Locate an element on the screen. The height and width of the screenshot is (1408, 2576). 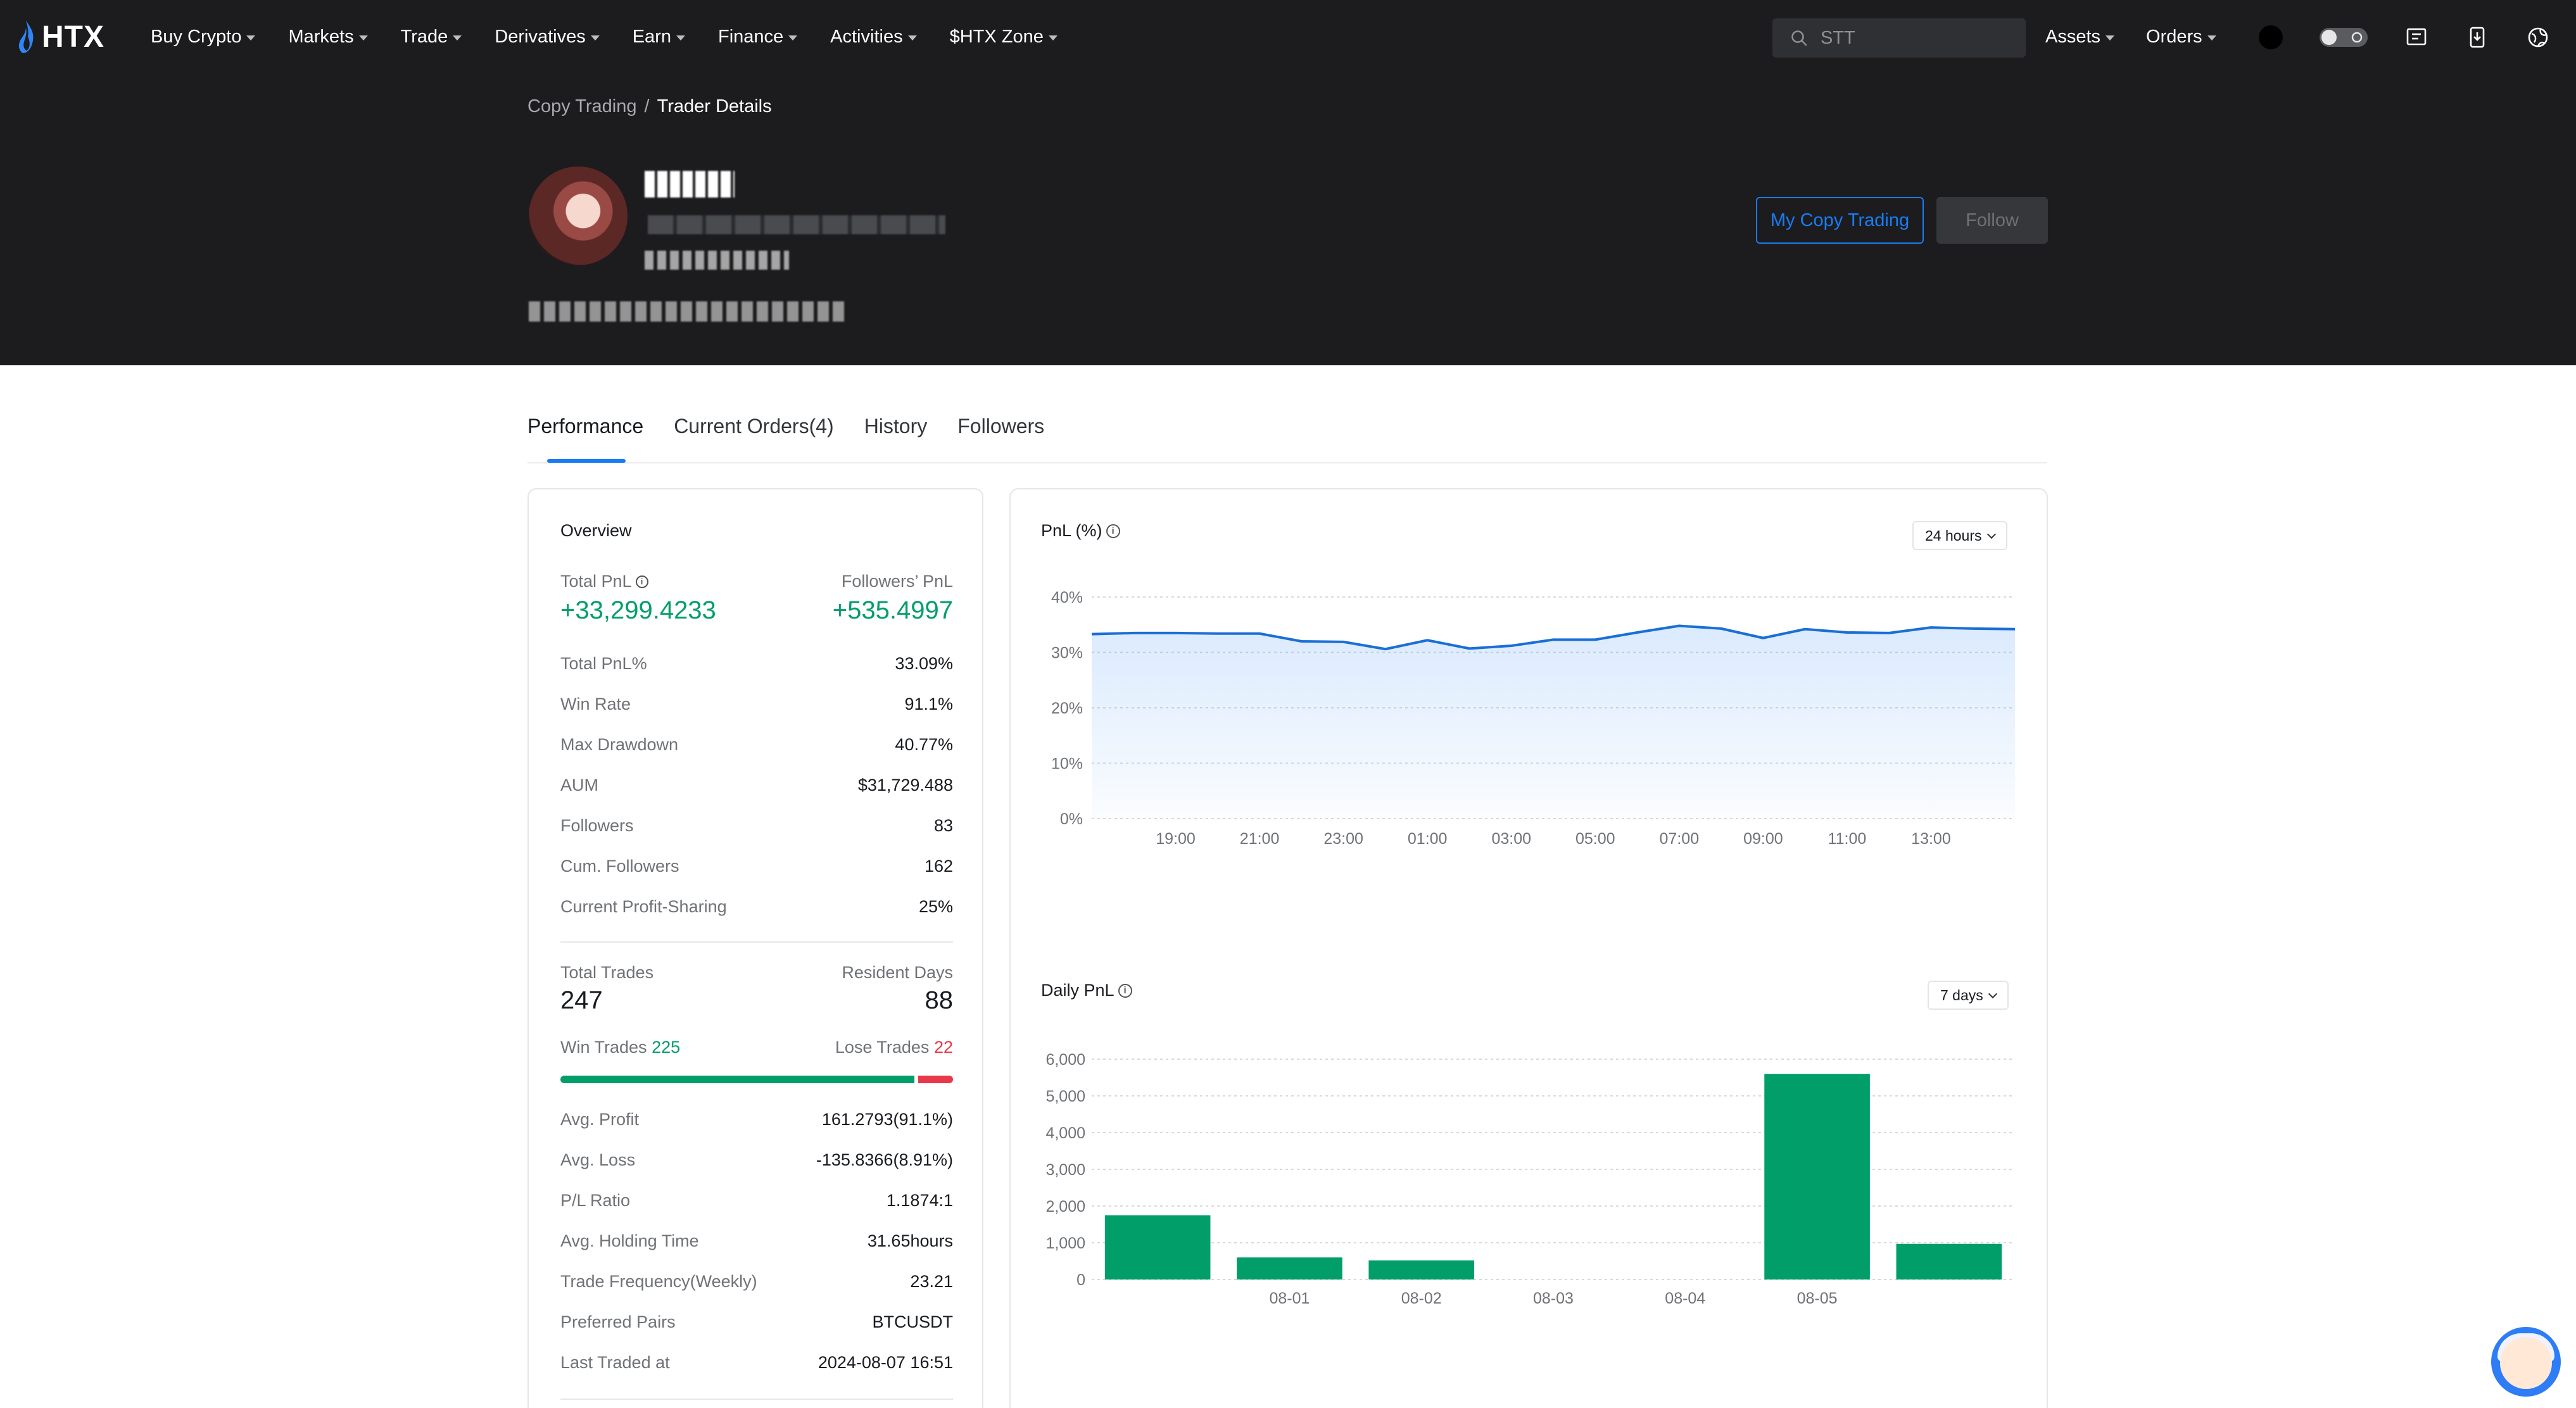
search-icon is located at coordinates (1799, 38).